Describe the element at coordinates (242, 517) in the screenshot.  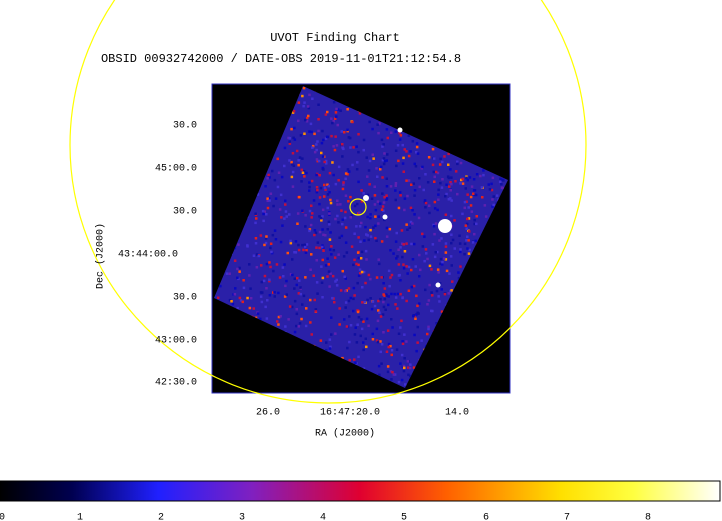
I see `colorbar-tick-label: 3` at that location.